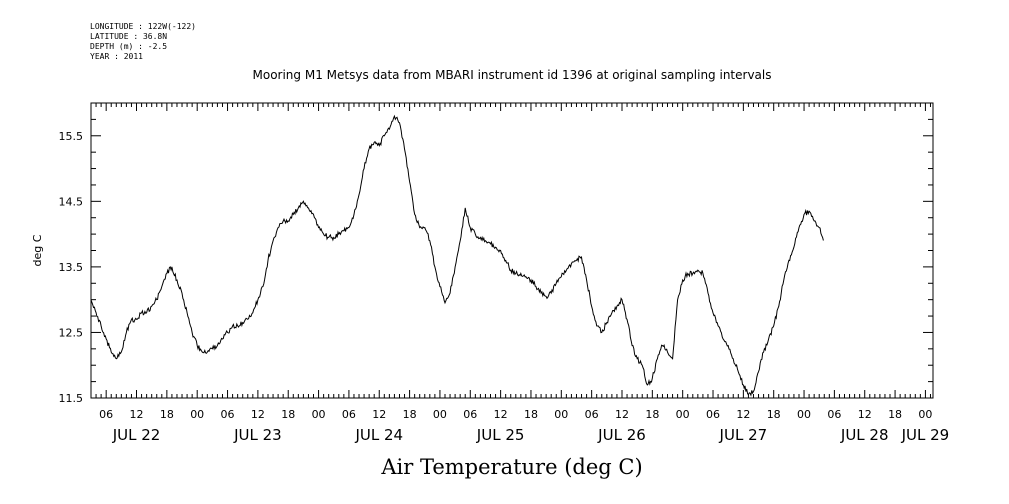 Image resolution: width=1009 pixels, height=504 pixels. I want to click on y-tick-label: 11.5, so click(71, 398).